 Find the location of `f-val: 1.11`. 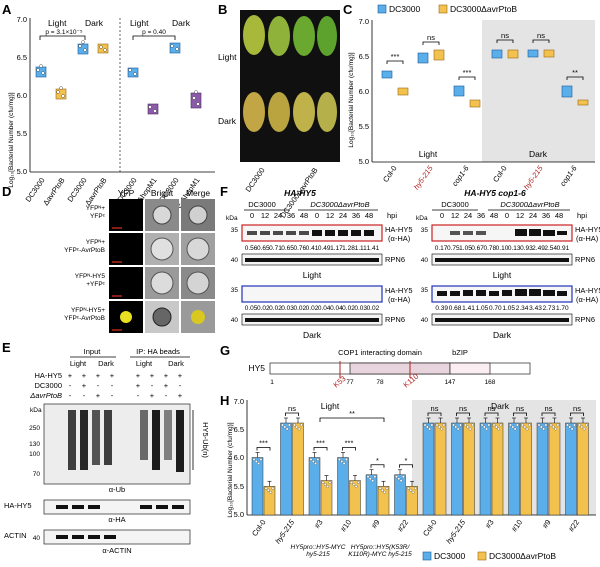

f-val: 1.11 is located at coordinates (361, 248).